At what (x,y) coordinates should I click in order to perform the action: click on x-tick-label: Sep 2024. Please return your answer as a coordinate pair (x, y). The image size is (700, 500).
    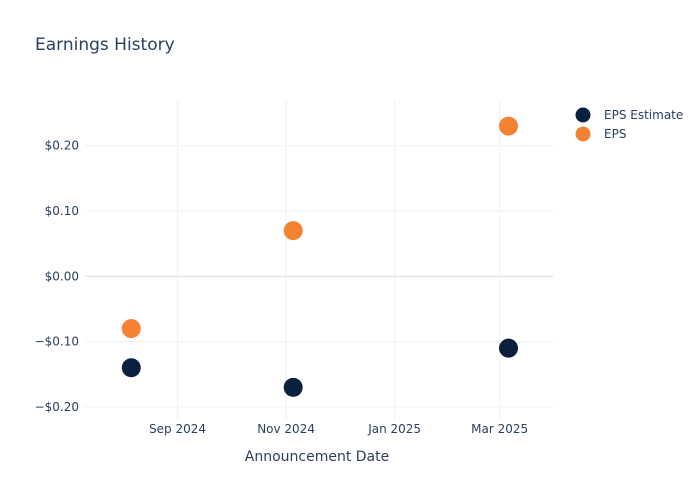
    Looking at the image, I should click on (177, 429).